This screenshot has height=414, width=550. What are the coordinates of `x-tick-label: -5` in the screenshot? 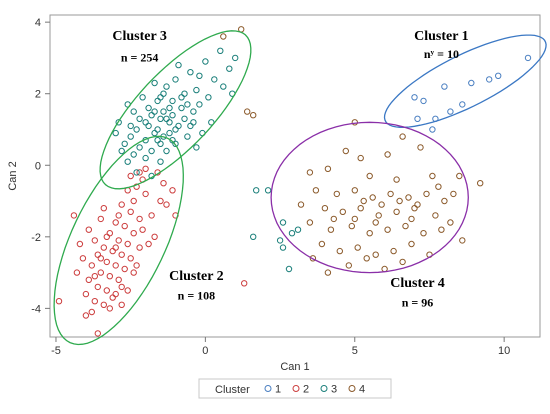 It's located at (56, 351).